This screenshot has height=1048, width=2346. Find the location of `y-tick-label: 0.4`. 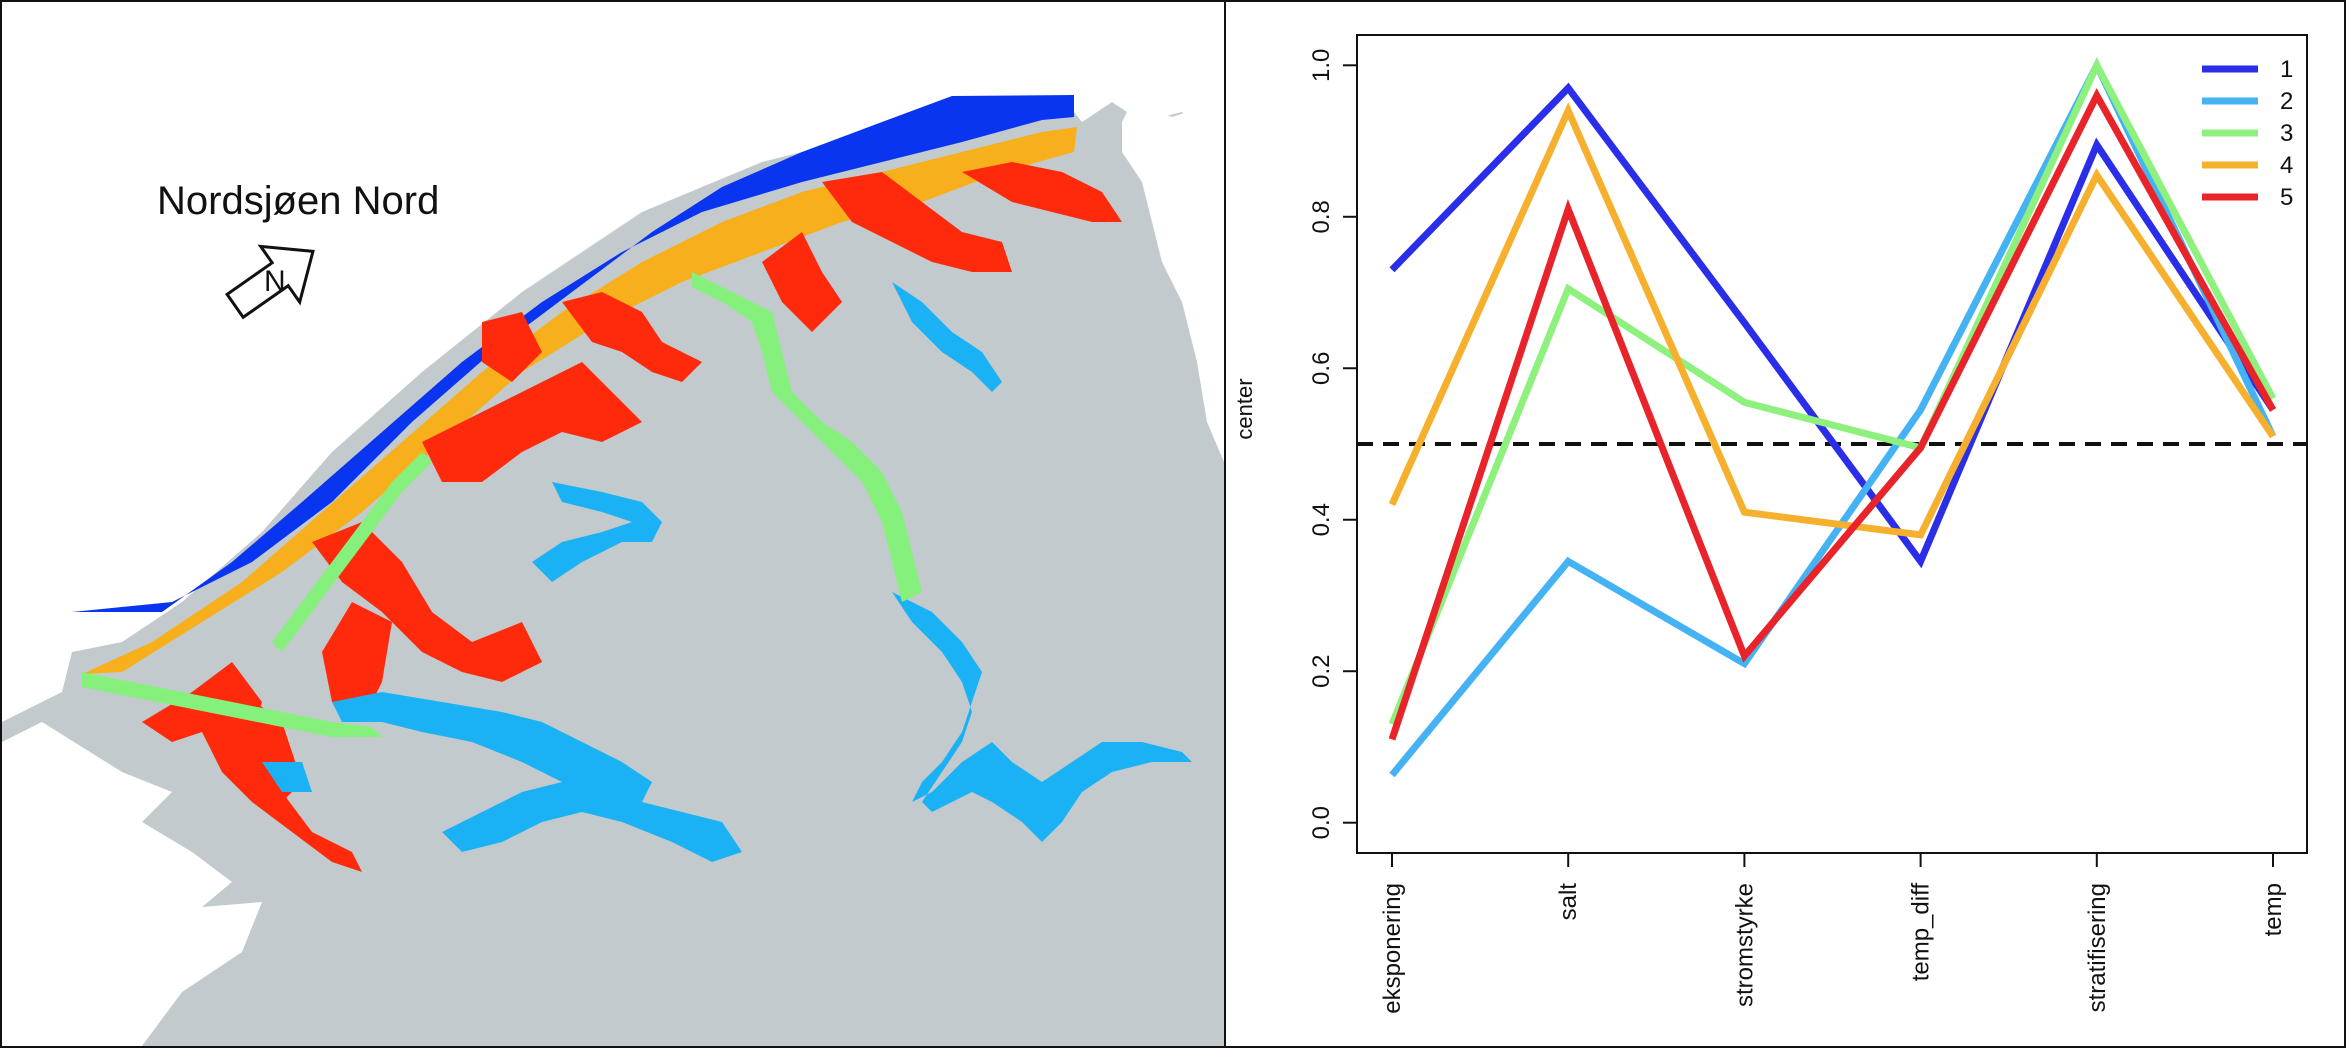

y-tick-label: 0.4 is located at coordinates (1321, 519).